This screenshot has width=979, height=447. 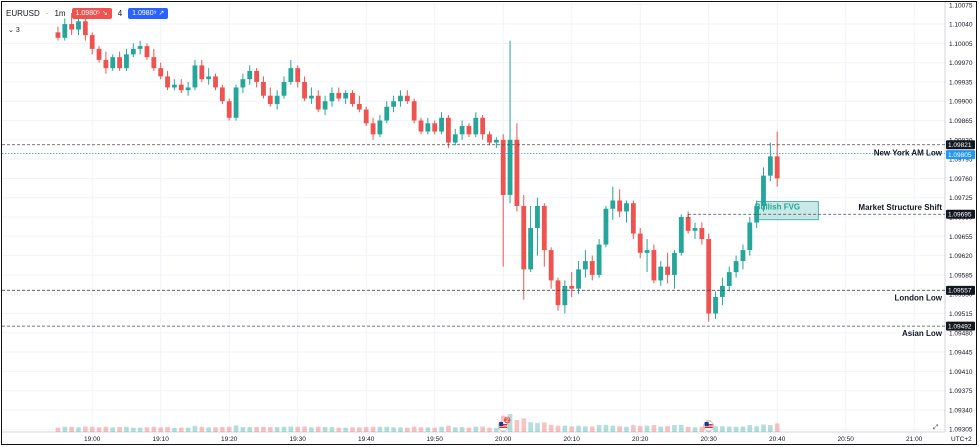 I want to click on symbol-name: EURUSD, so click(x=23, y=13).